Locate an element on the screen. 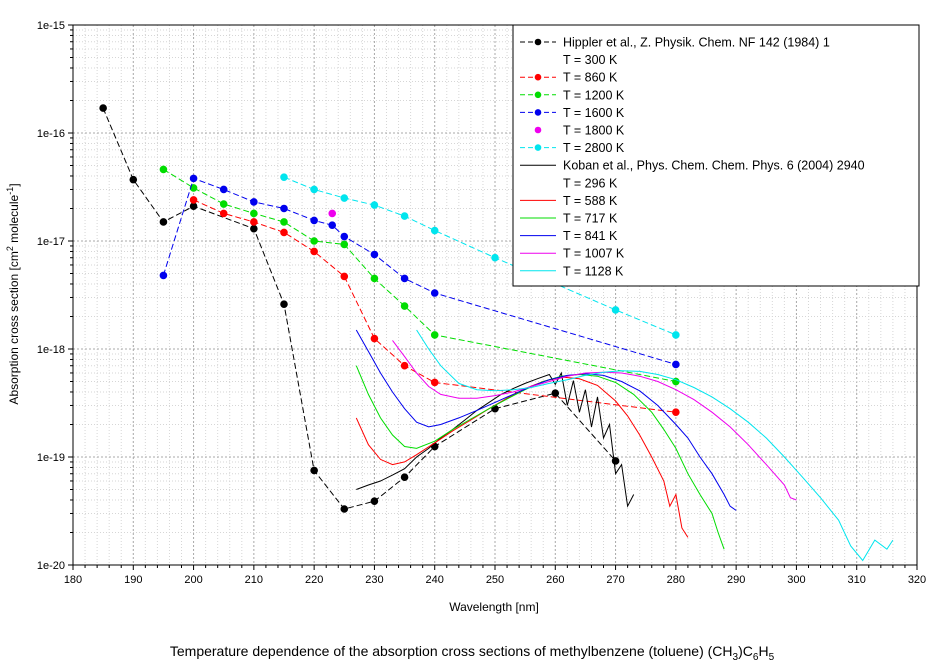 The height and width of the screenshot is (669, 944). legend-item: T = 1600 K is located at coordinates (572, 113).